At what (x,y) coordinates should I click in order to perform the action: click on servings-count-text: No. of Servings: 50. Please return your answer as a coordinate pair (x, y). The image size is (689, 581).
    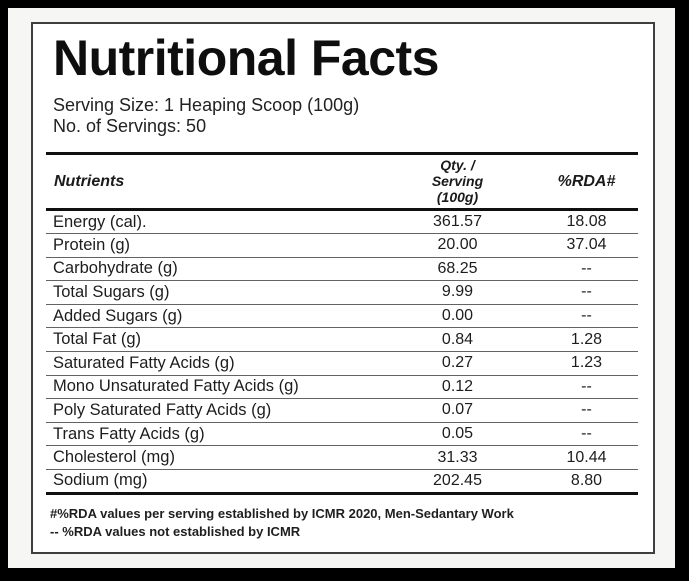
    Looking at the image, I should click on (130, 126).